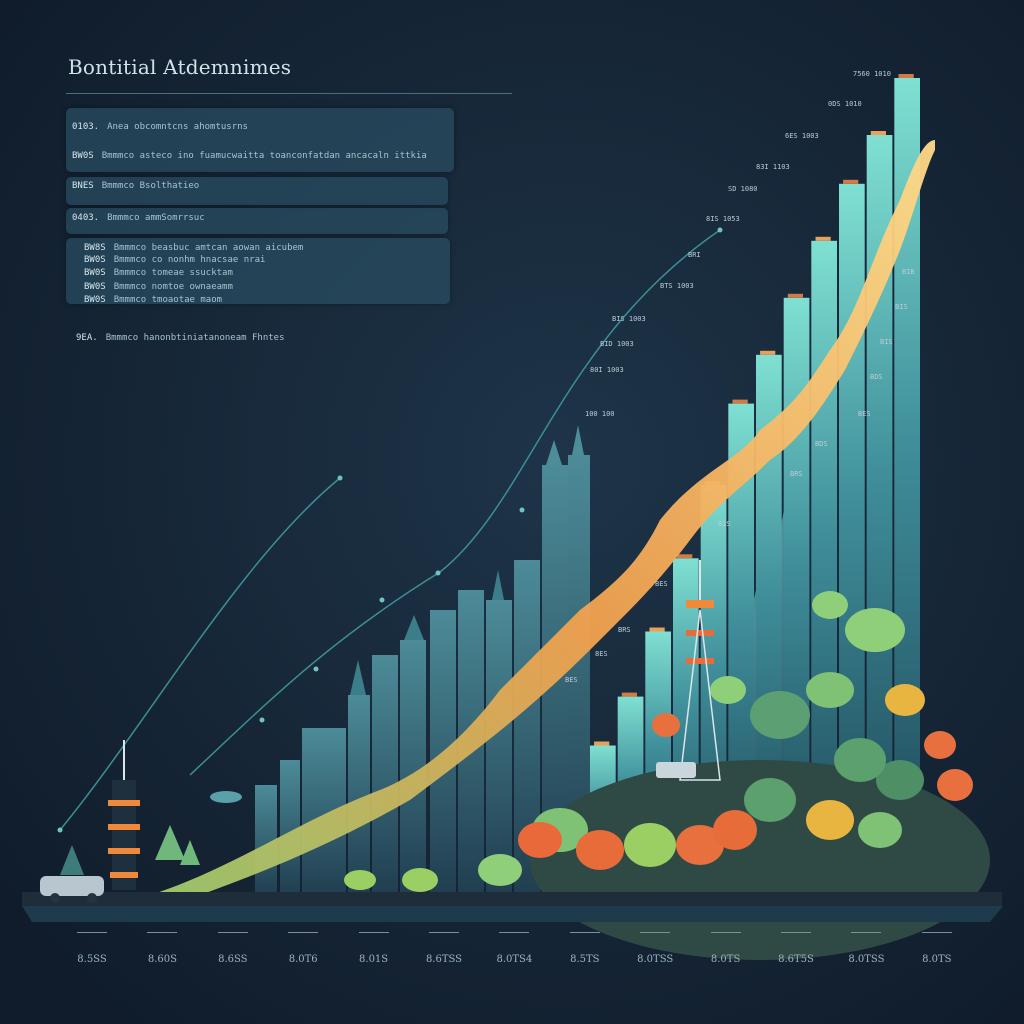  I want to click on bar-value-label: SD 1080, so click(743, 189).